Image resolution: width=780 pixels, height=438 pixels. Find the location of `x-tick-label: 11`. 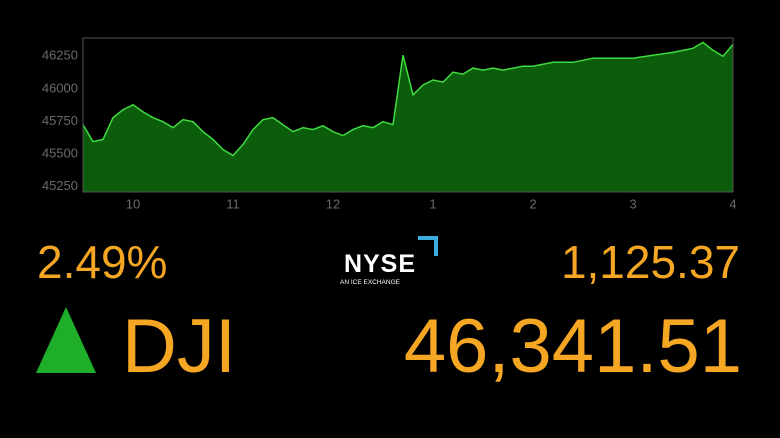

x-tick-label: 11 is located at coordinates (233, 203).